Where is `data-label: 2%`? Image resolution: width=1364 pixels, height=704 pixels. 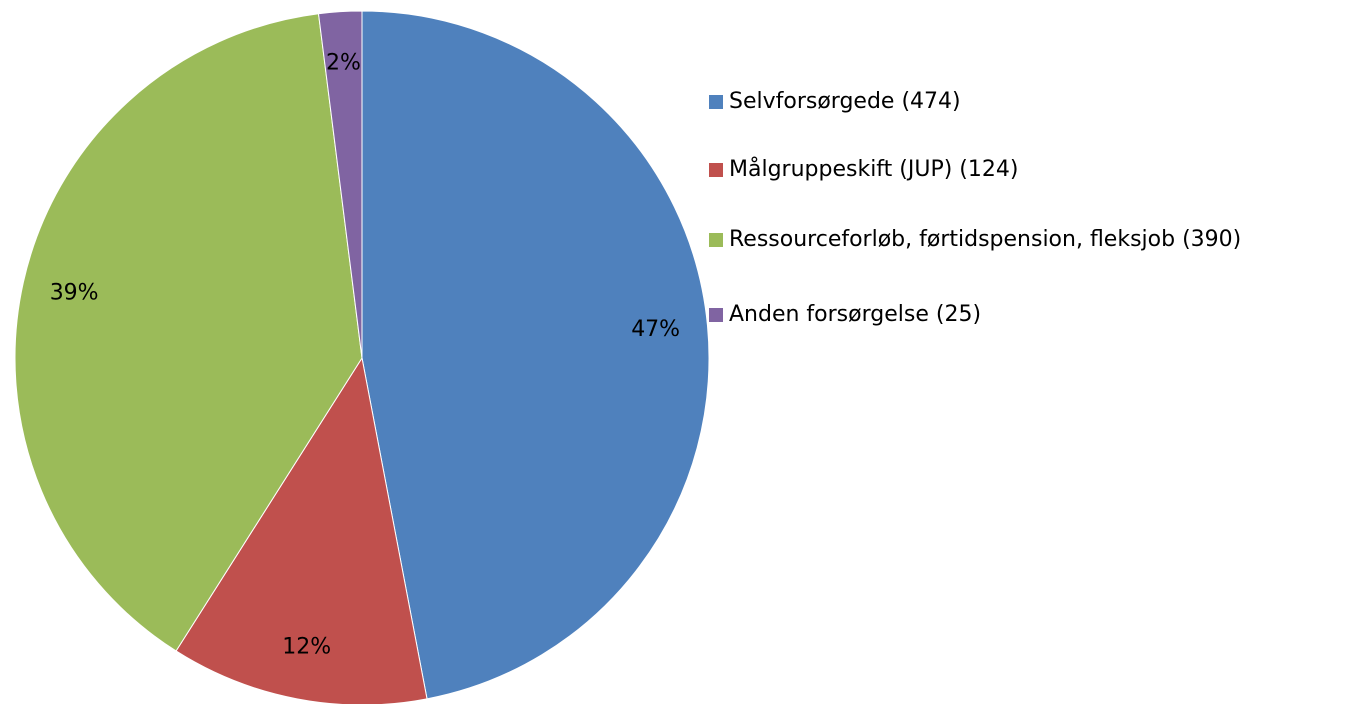 data-label: 2% is located at coordinates (343, 63).